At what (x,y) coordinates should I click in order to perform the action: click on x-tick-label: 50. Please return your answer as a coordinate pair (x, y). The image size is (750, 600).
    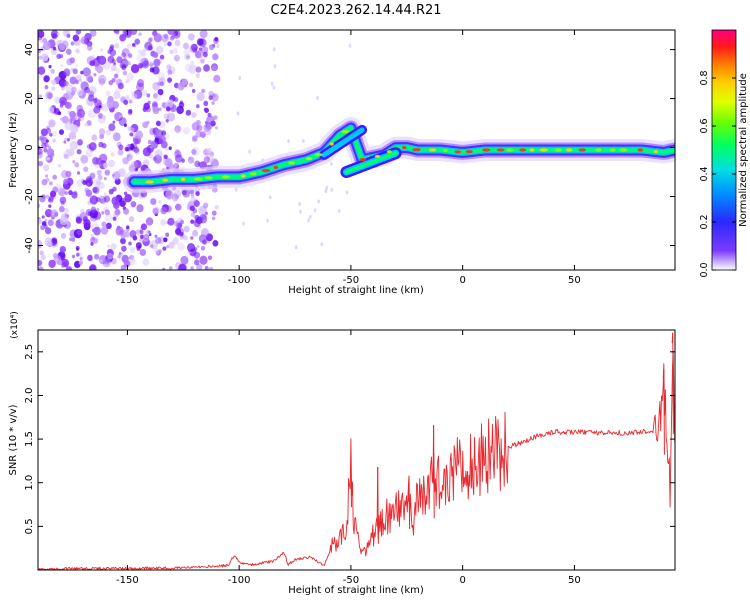
    Looking at the image, I should click on (574, 580).